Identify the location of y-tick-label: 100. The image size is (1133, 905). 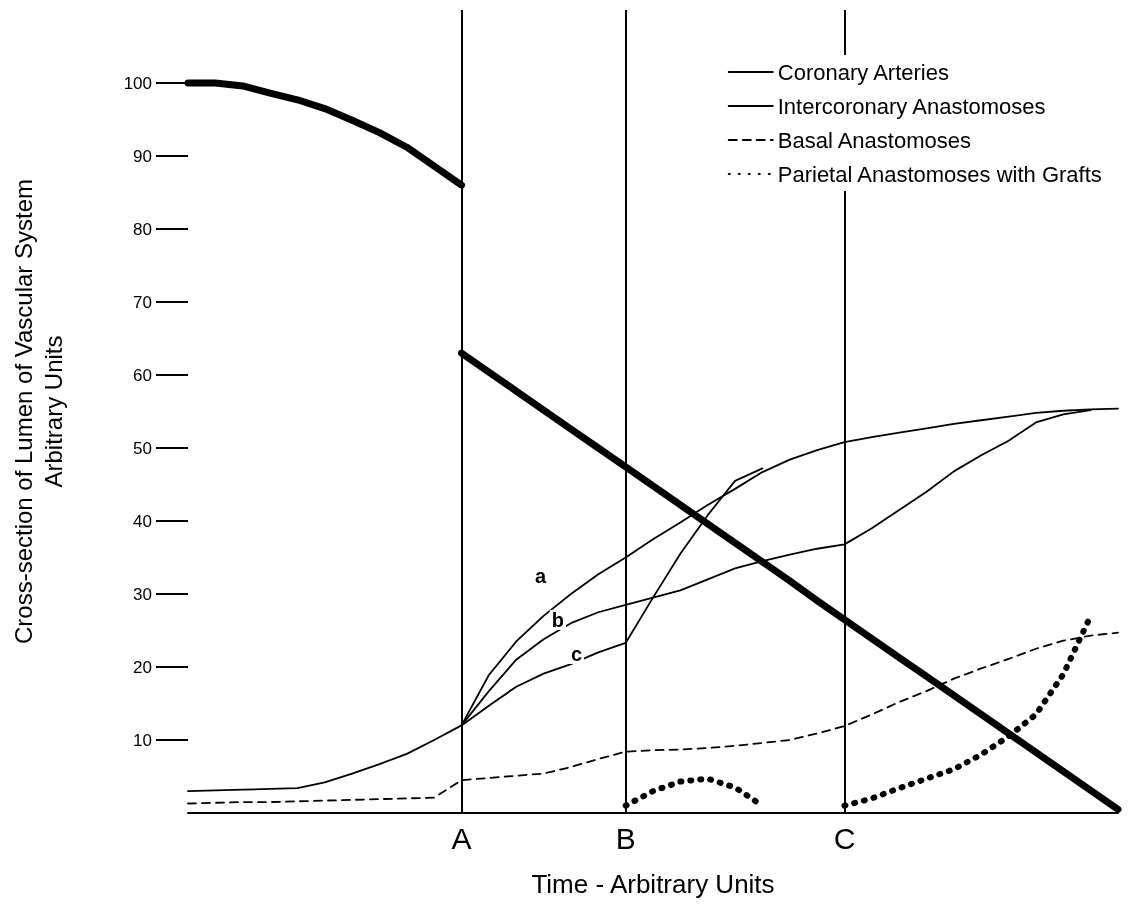
(137, 83).